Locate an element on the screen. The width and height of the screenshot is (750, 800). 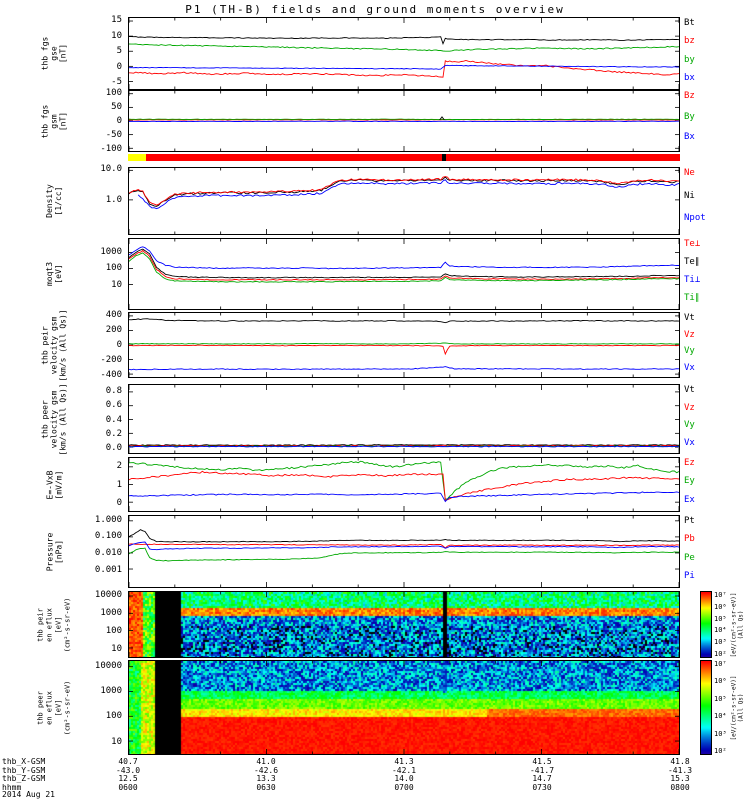
pressure-ytick-label: 1.000 is located at coordinates (108, 519).